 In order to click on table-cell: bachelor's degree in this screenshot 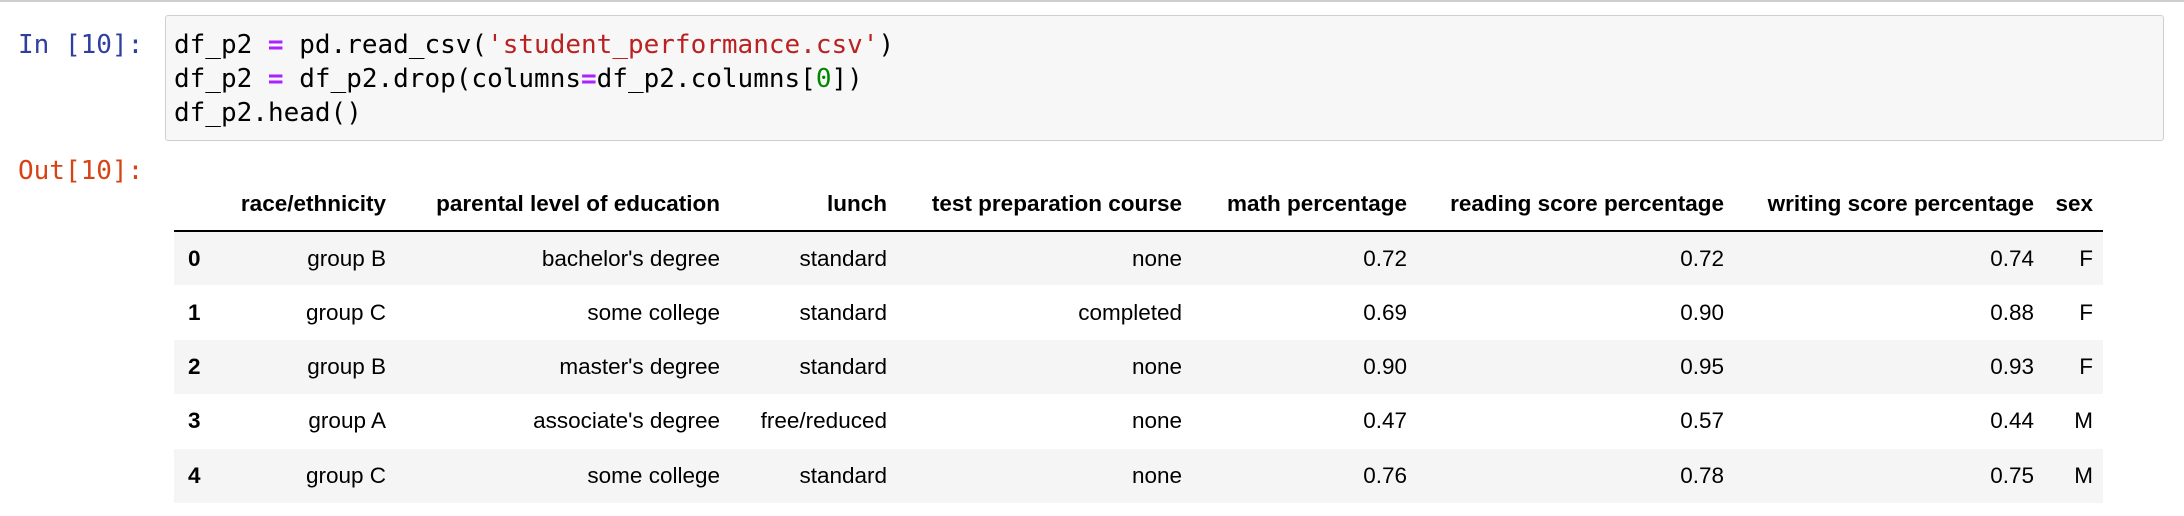, I will do `click(630, 258)`.